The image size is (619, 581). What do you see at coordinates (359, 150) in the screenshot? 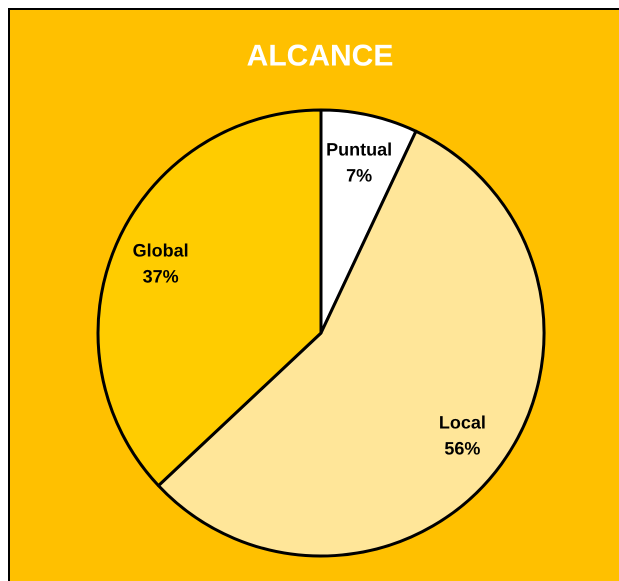
I see `slice-label: Puntual` at bounding box center [359, 150].